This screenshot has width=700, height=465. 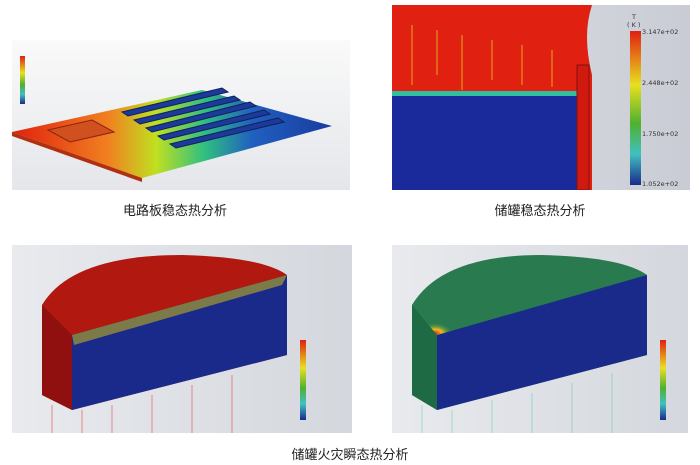 I want to click on legend-title: T, so click(x=633, y=17).